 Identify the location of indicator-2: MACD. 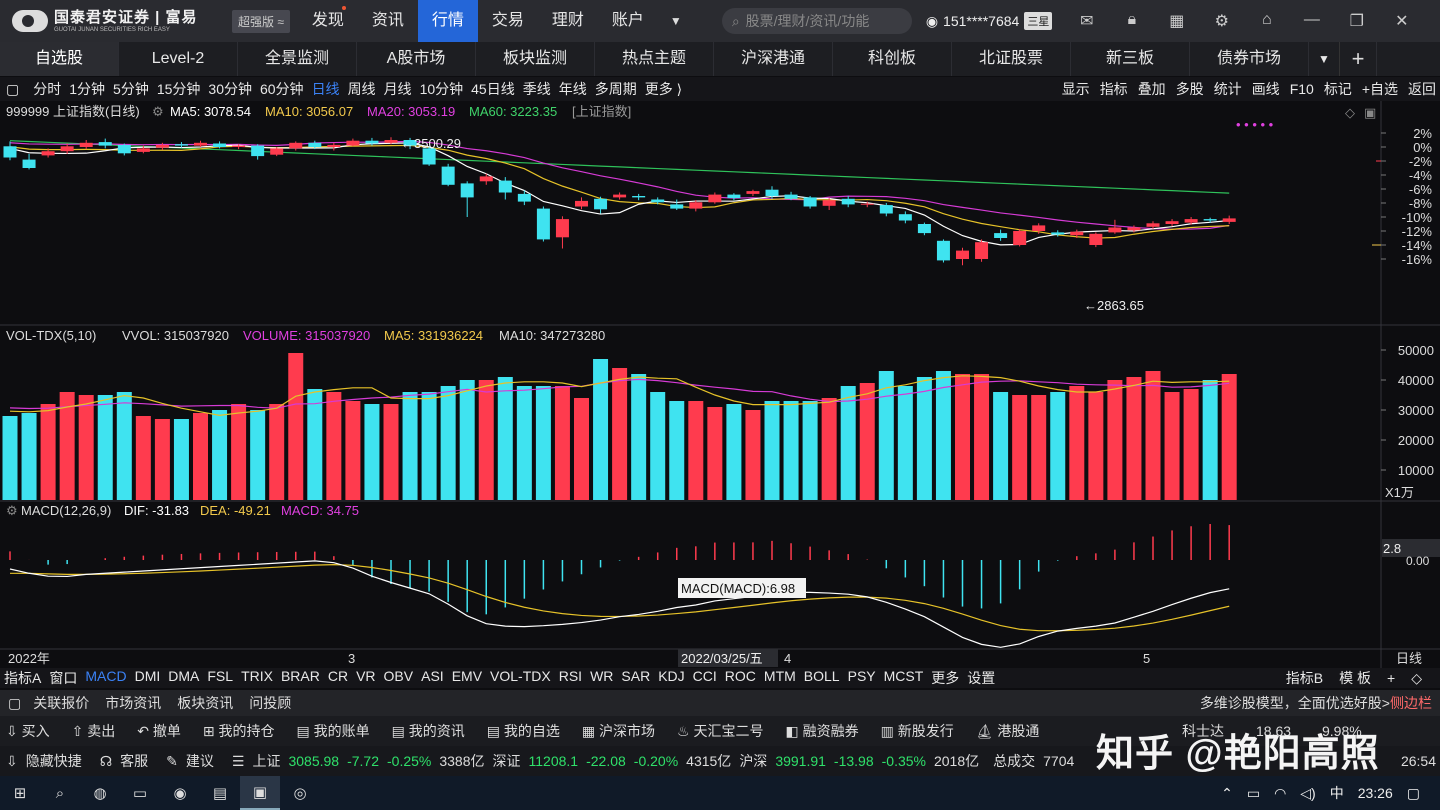
(106, 676).